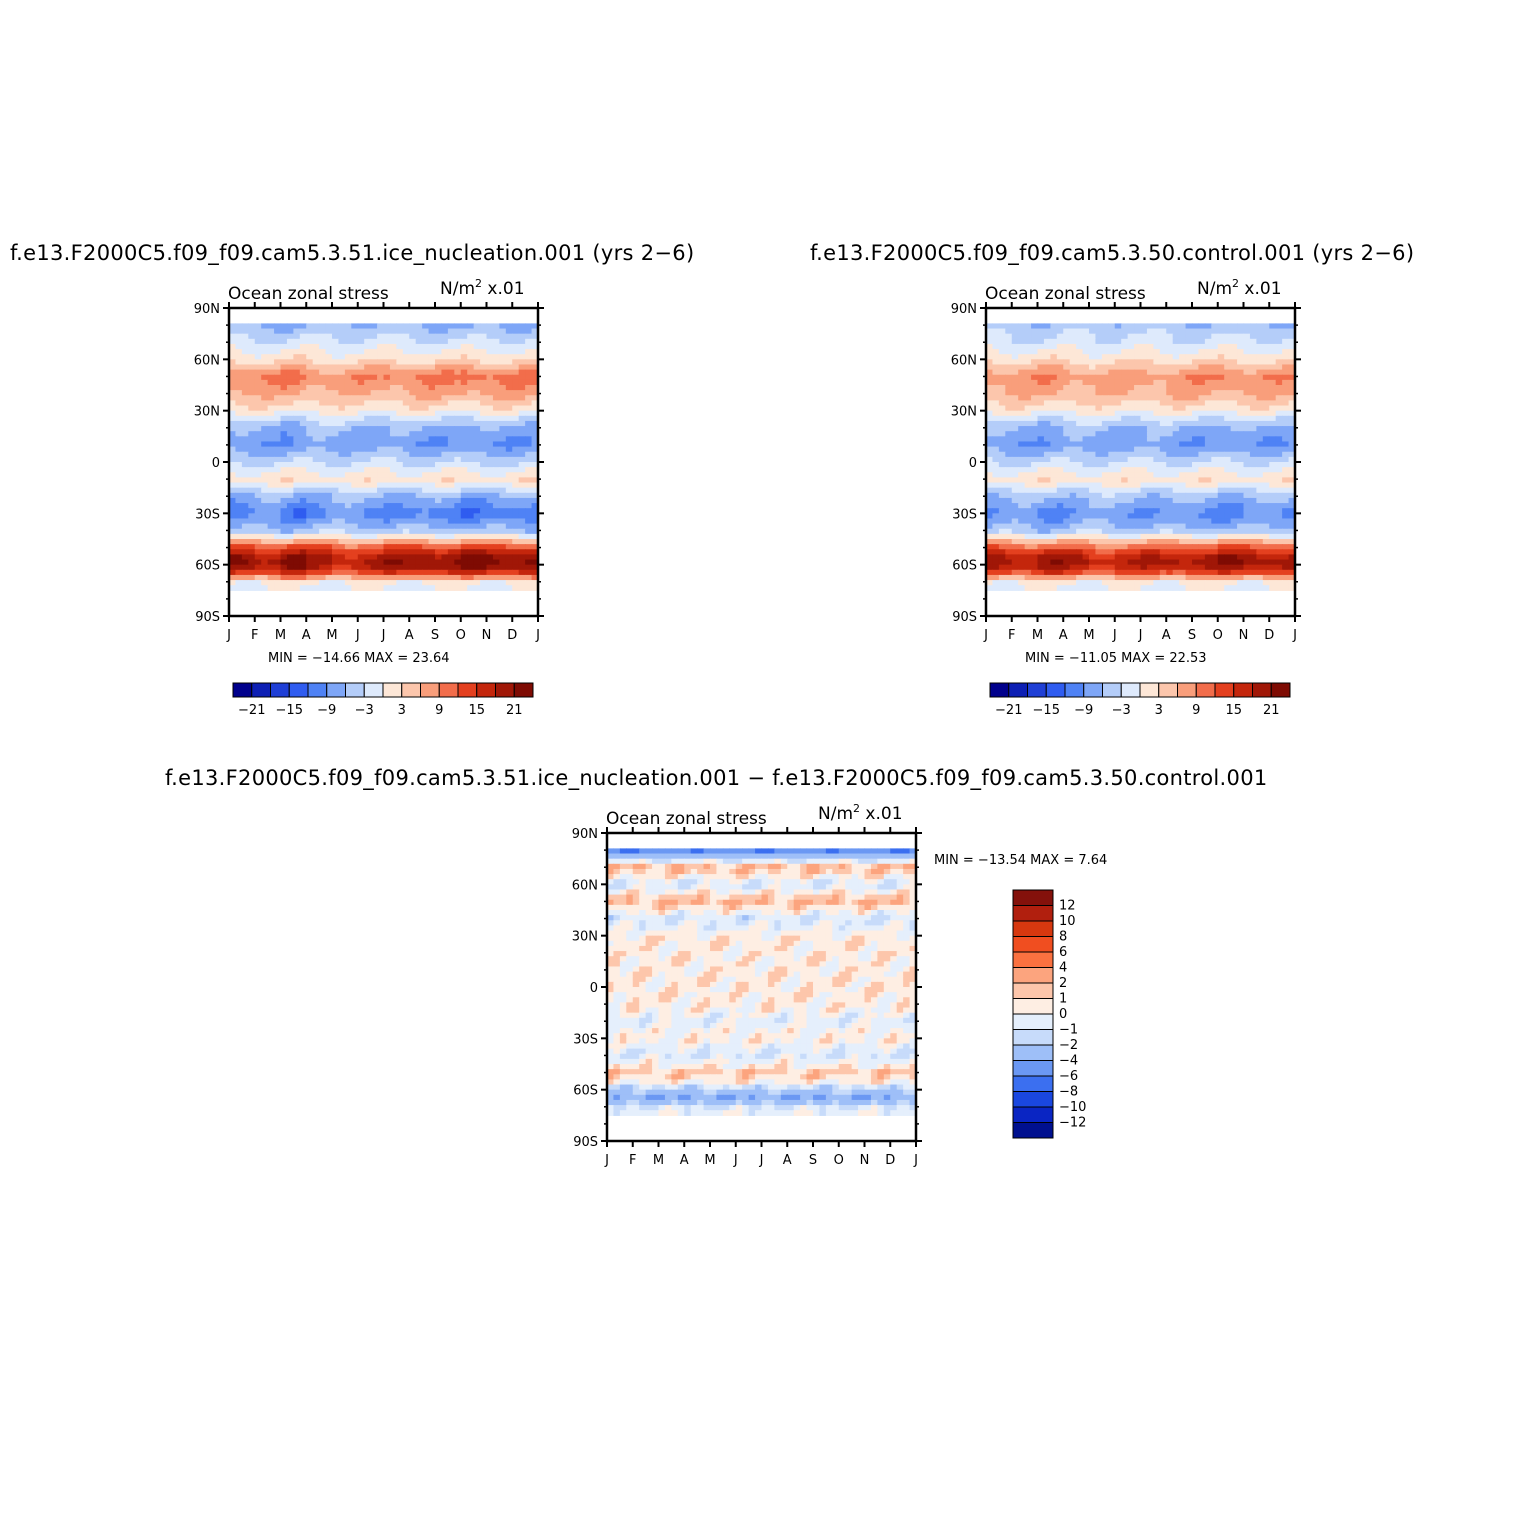 The width and height of the screenshot is (1524, 1524). Describe the element at coordinates (411, 690) in the screenshot. I see `colorbar-box` at that location.